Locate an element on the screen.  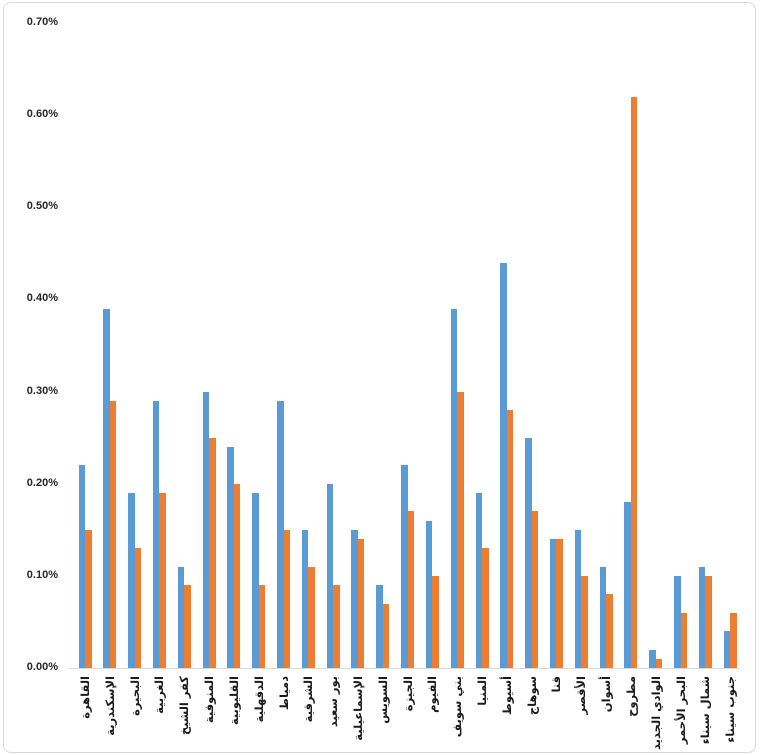
x-category-label: الجيزة is located at coordinates (407, 694).